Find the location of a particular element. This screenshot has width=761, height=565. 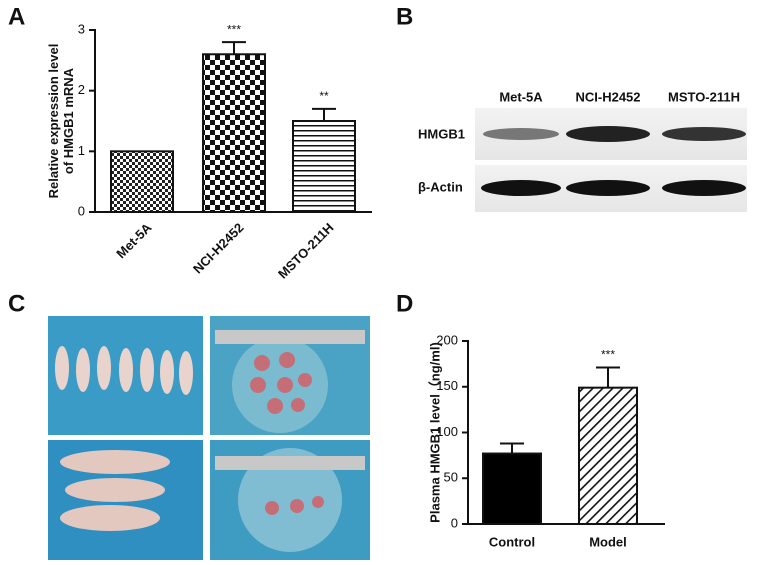

y-tick-label: 3 is located at coordinates (81, 28).